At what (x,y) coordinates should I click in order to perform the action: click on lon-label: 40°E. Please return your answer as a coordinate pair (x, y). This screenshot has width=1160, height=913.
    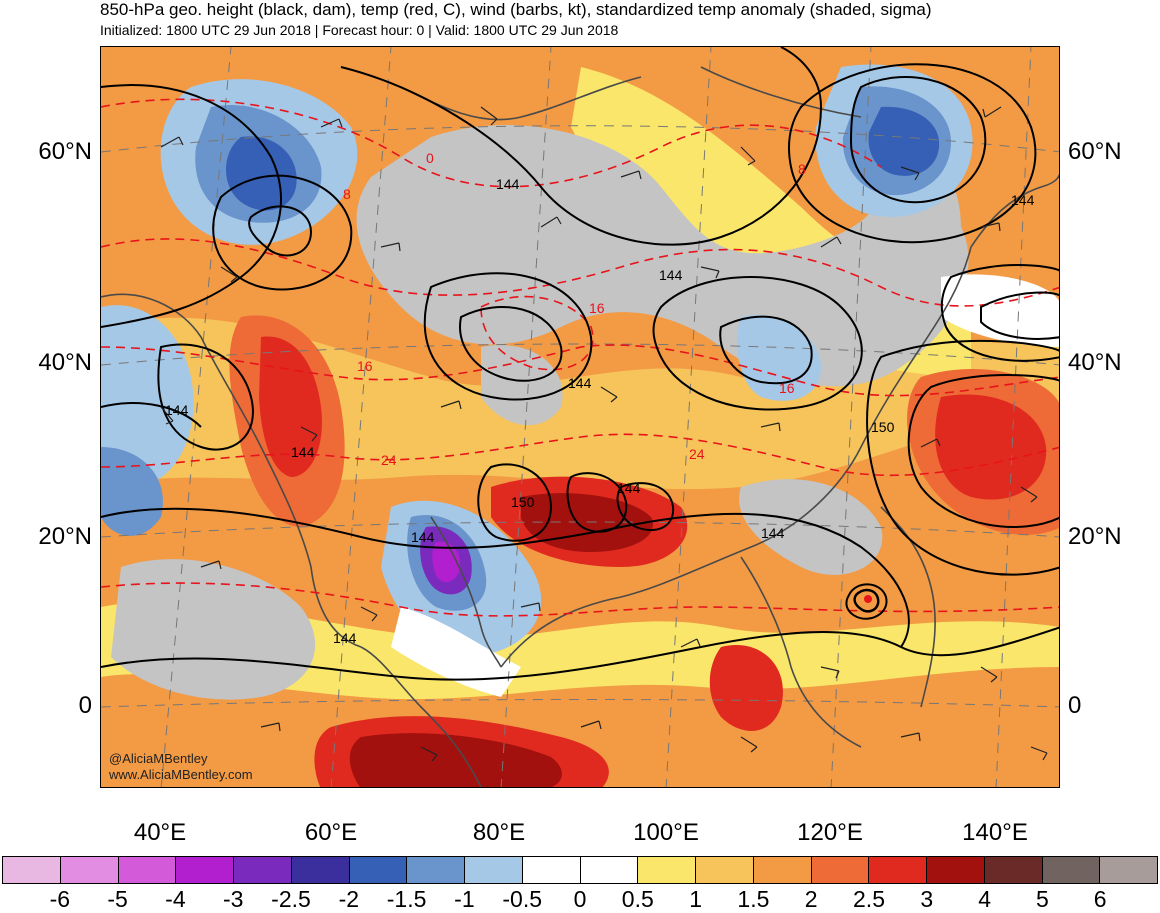
    Looking at the image, I should click on (160, 832).